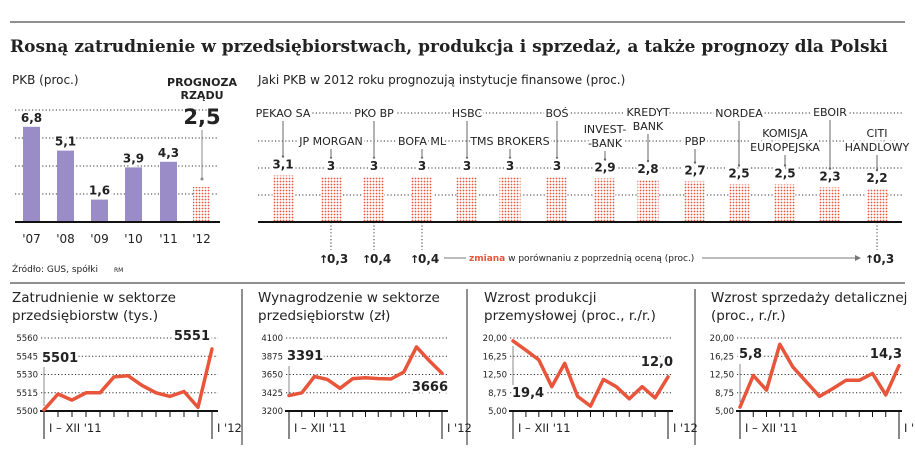 The height and width of the screenshot is (452, 915). What do you see at coordinates (724, 412) in the screenshot?
I see `y-tick-label: 5,00` at bounding box center [724, 412].